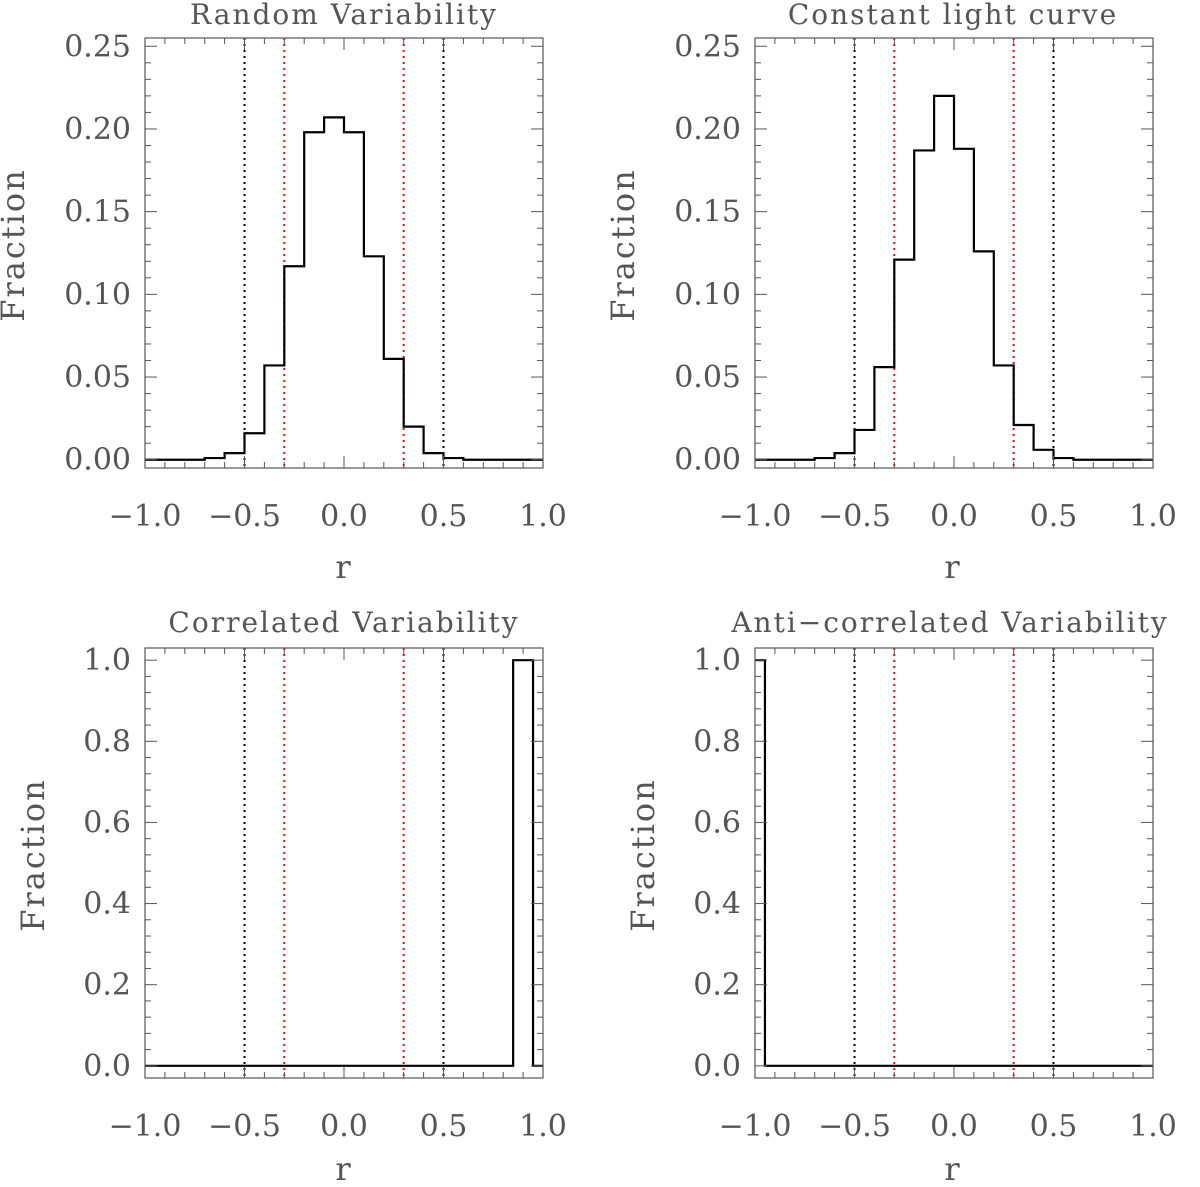 Image resolution: width=1200 pixels, height=1187 pixels. I want to click on panel-title: Constant light curve, so click(953, 15).